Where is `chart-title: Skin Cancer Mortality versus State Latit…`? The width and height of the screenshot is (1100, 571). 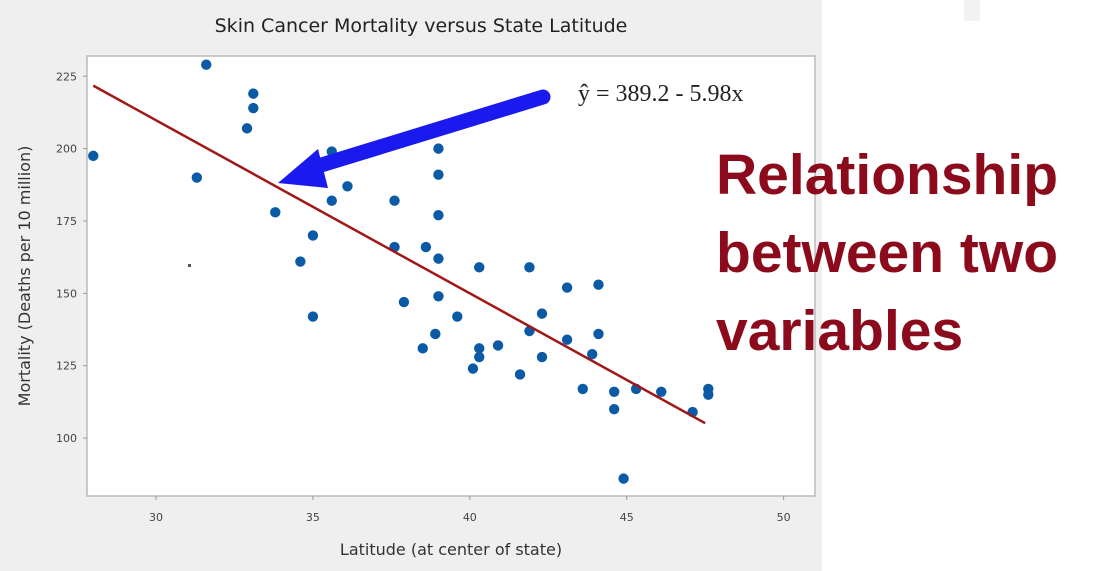 chart-title: Skin Cancer Mortality versus State Latit… is located at coordinates (421, 26).